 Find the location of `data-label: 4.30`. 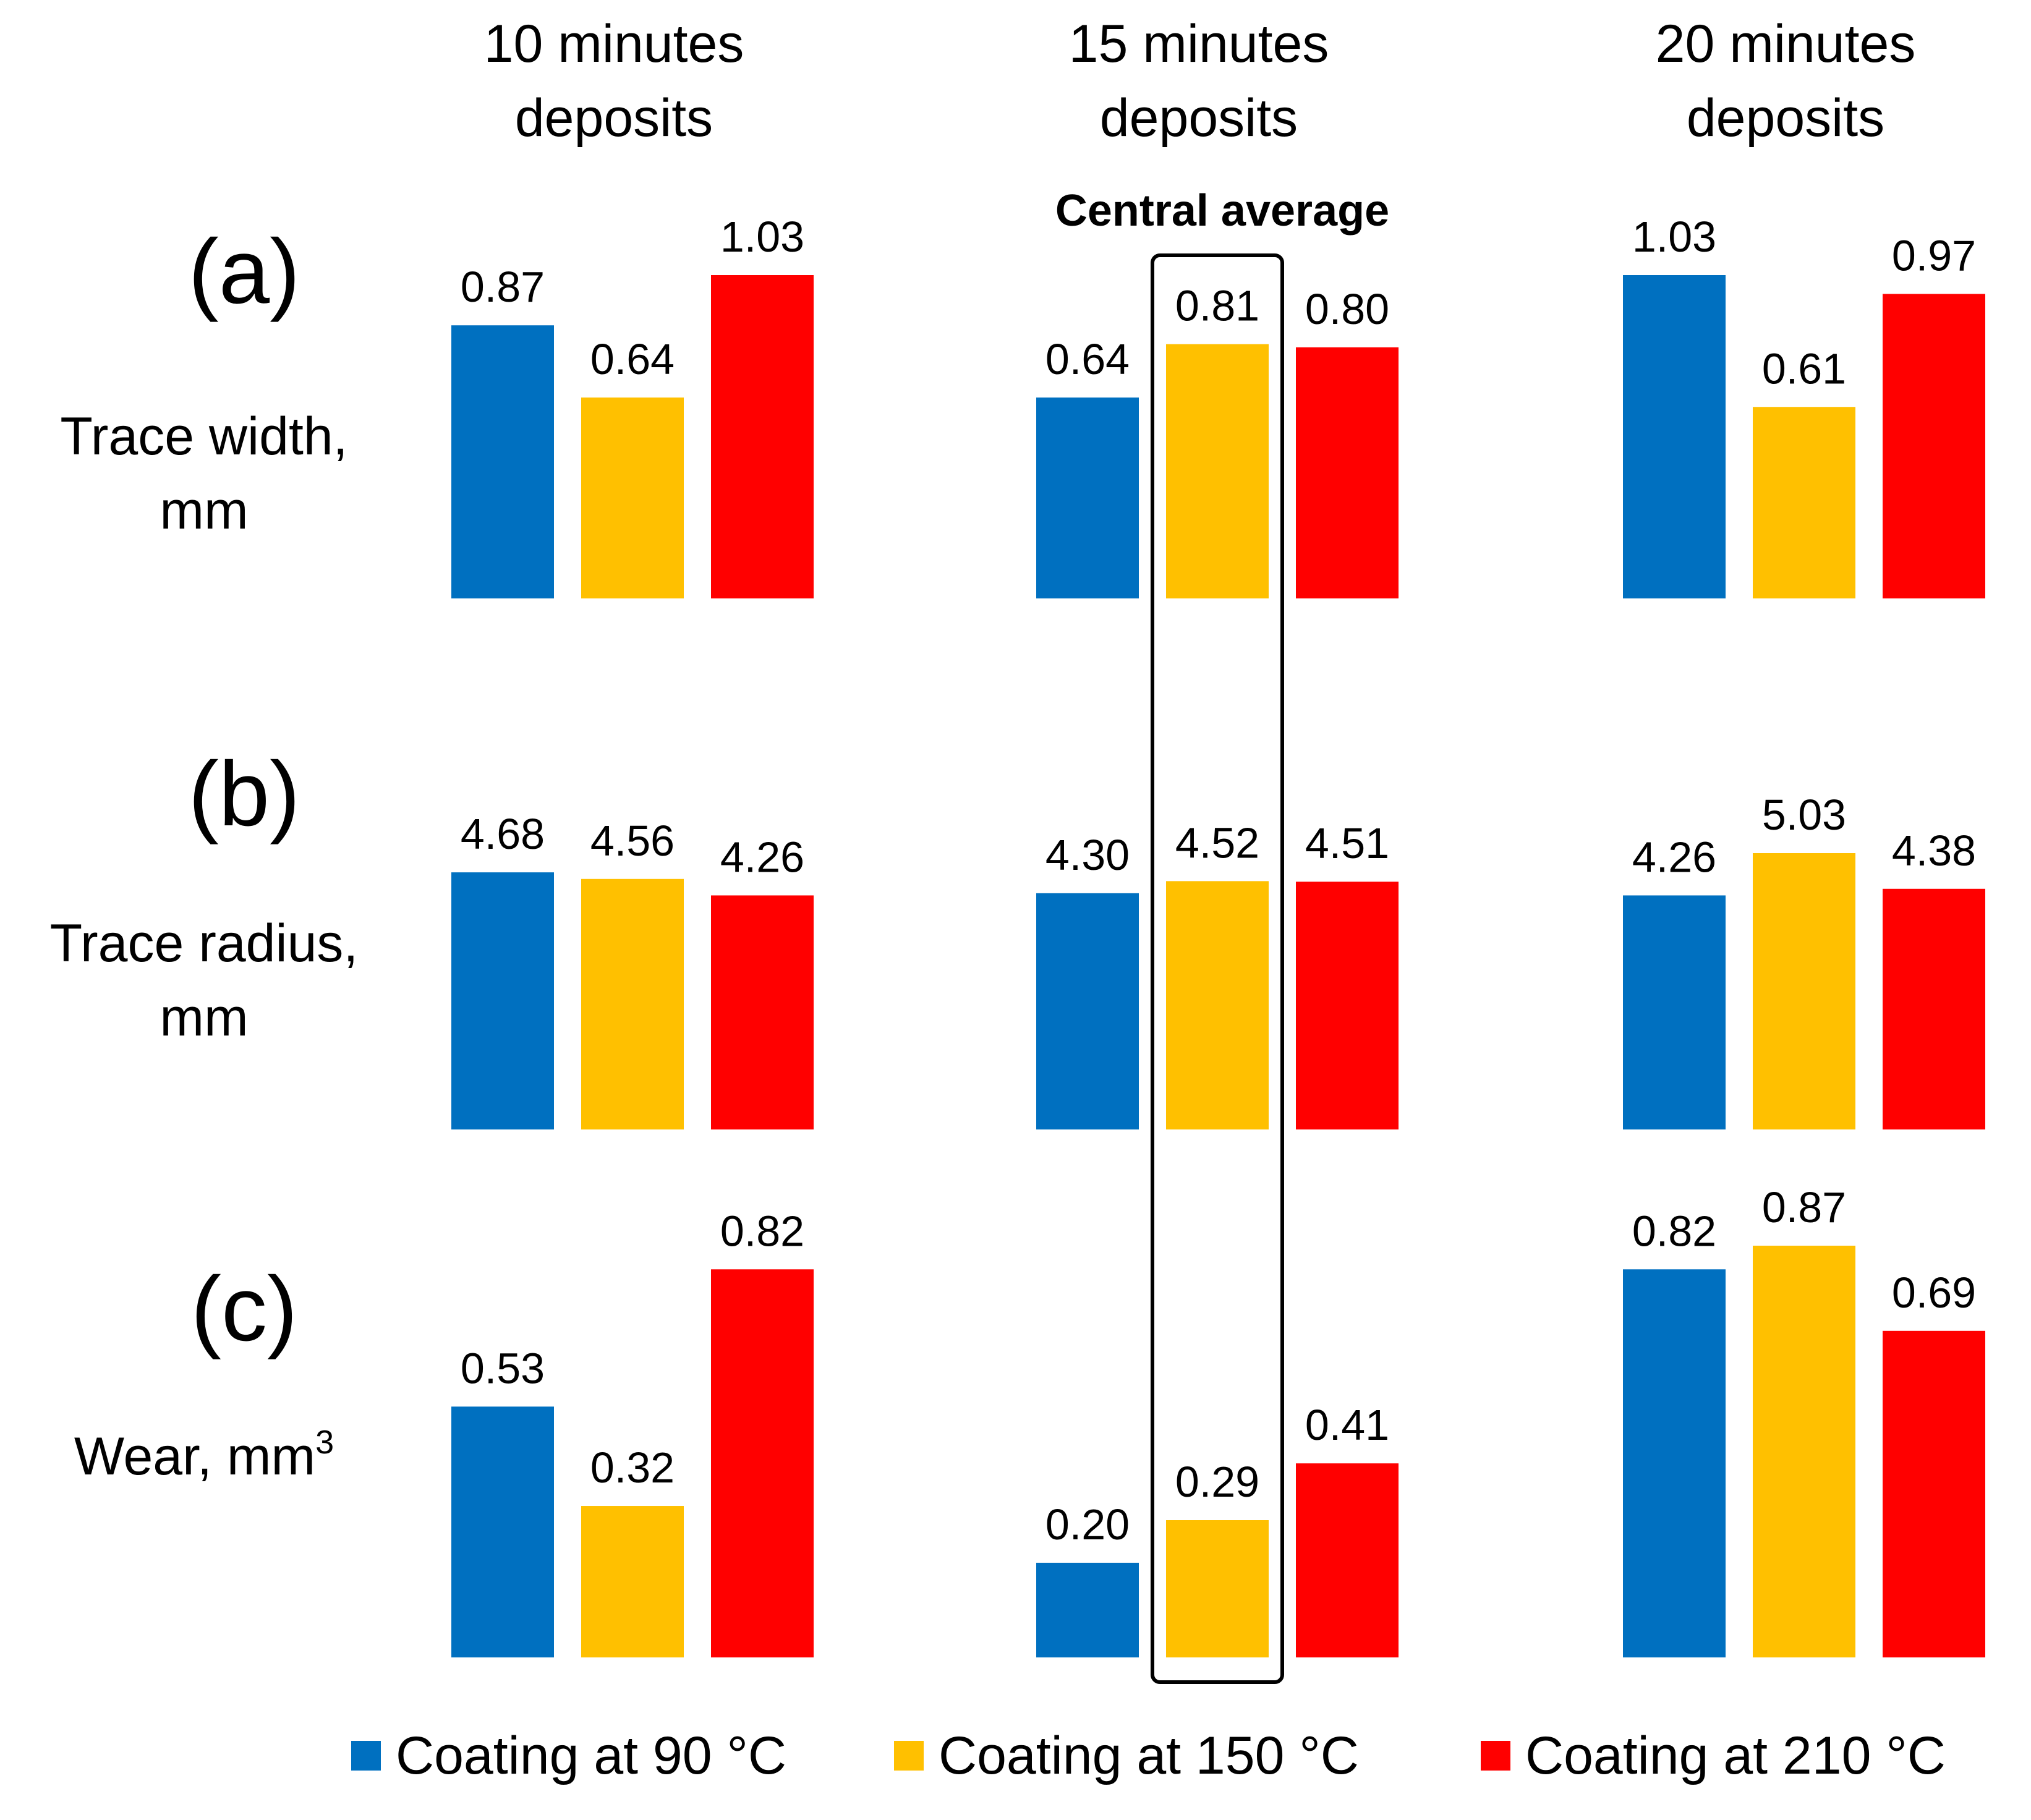

data-label: 4.30 is located at coordinates (1087, 855).